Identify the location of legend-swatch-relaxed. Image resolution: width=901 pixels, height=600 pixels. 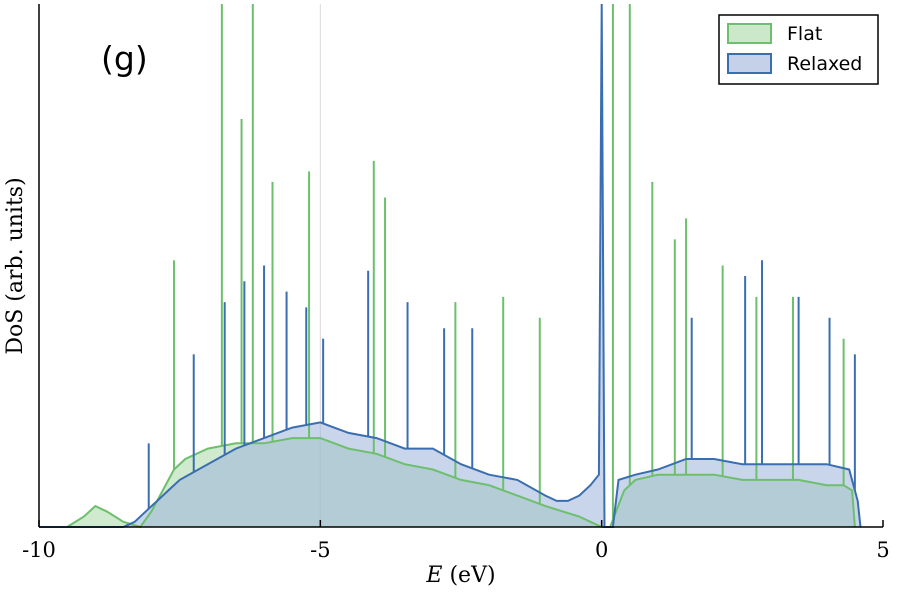
(749, 63).